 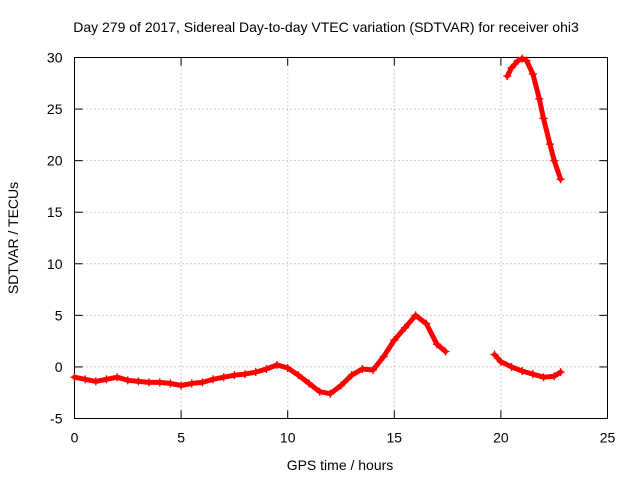 What do you see at coordinates (340, 465) in the screenshot?
I see `x-axis-label: GPS time / hours` at bounding box center [340, 465].